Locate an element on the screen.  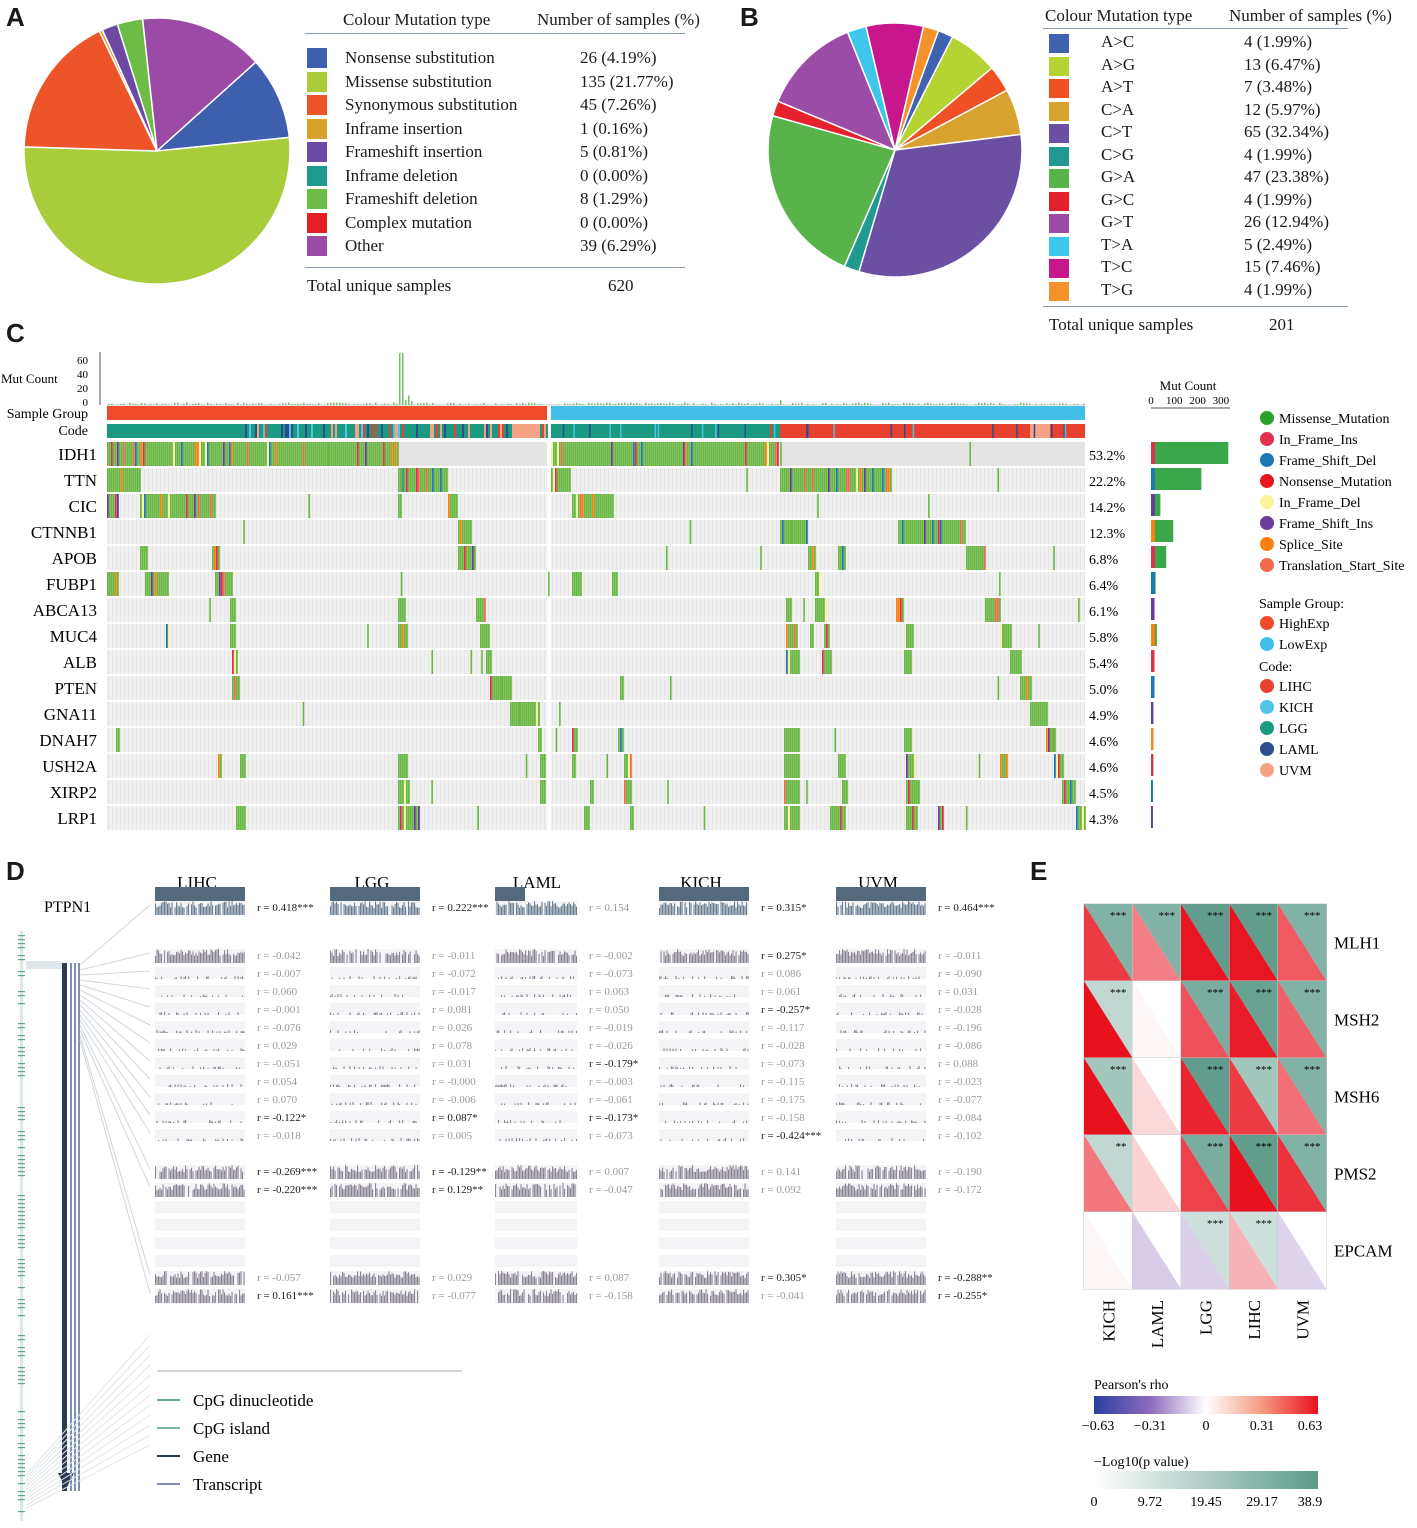
y-tick-0: 0 is located at coordinates (86, 403).